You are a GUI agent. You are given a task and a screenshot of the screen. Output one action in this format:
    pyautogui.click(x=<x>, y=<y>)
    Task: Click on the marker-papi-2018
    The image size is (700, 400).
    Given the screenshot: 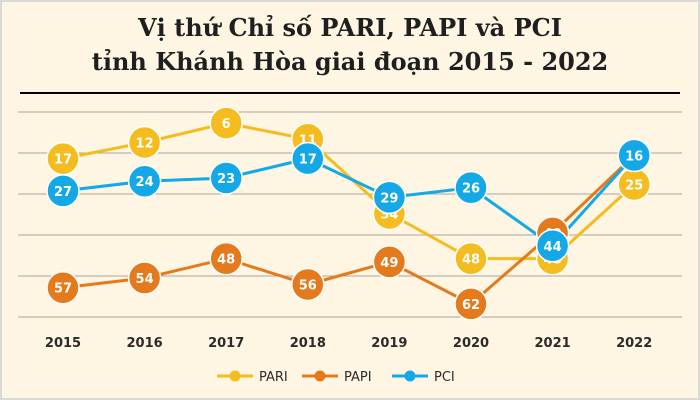 What is the action you would take?
    pyautogui.click(x=308, y=284)
    